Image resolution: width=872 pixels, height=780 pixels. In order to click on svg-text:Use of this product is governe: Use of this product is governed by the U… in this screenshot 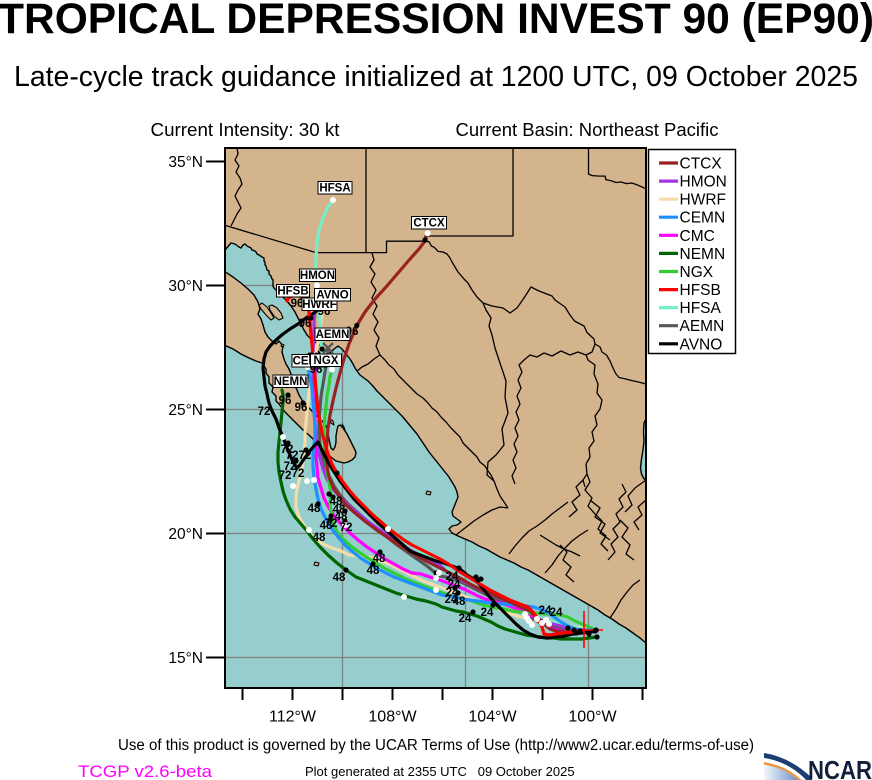, I will do `click(436, 745)`.